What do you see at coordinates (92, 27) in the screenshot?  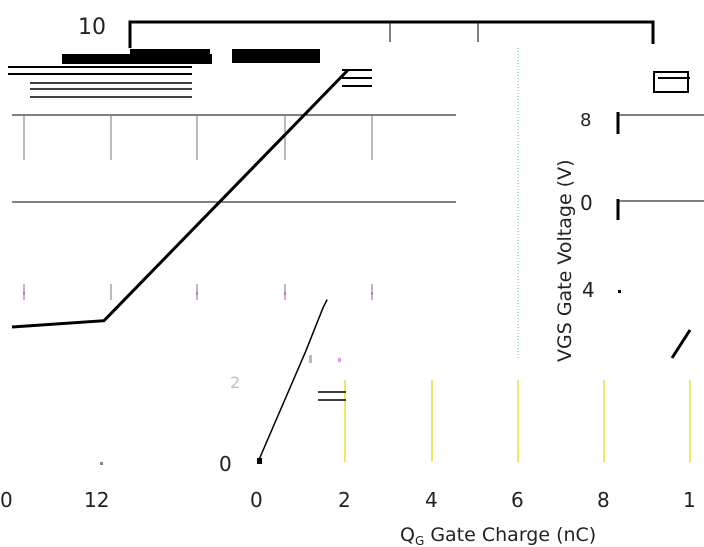 I see `left-y-tick-label: 10` at bounding box center [92, 27].